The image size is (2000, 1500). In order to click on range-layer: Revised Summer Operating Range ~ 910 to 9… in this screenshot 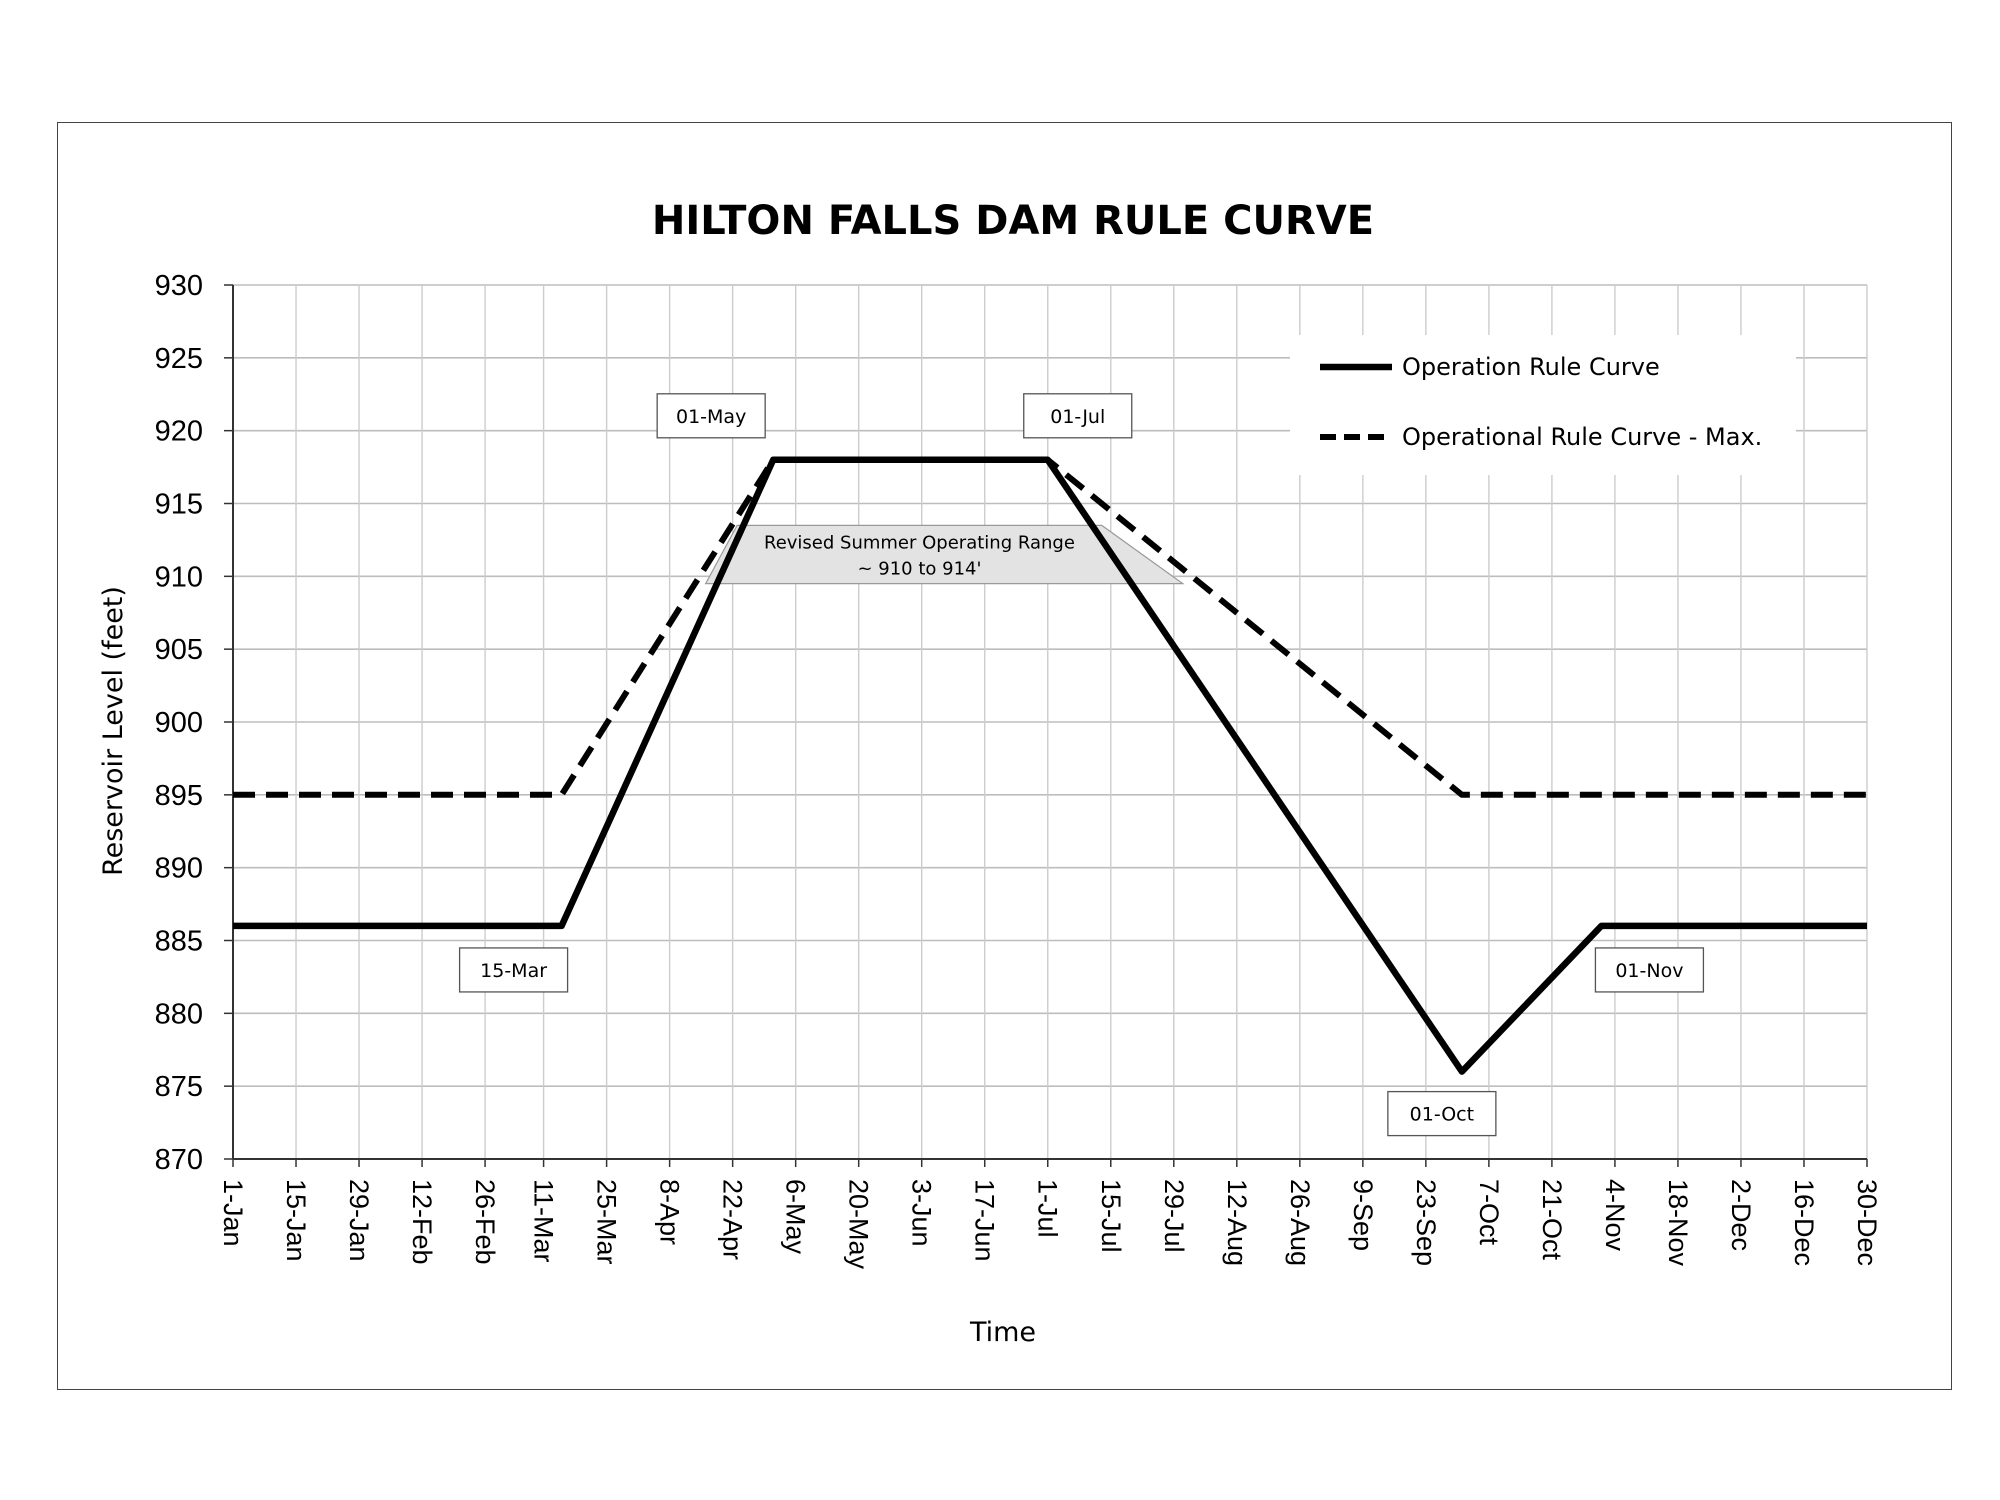, I will do `click(944, 554)`.